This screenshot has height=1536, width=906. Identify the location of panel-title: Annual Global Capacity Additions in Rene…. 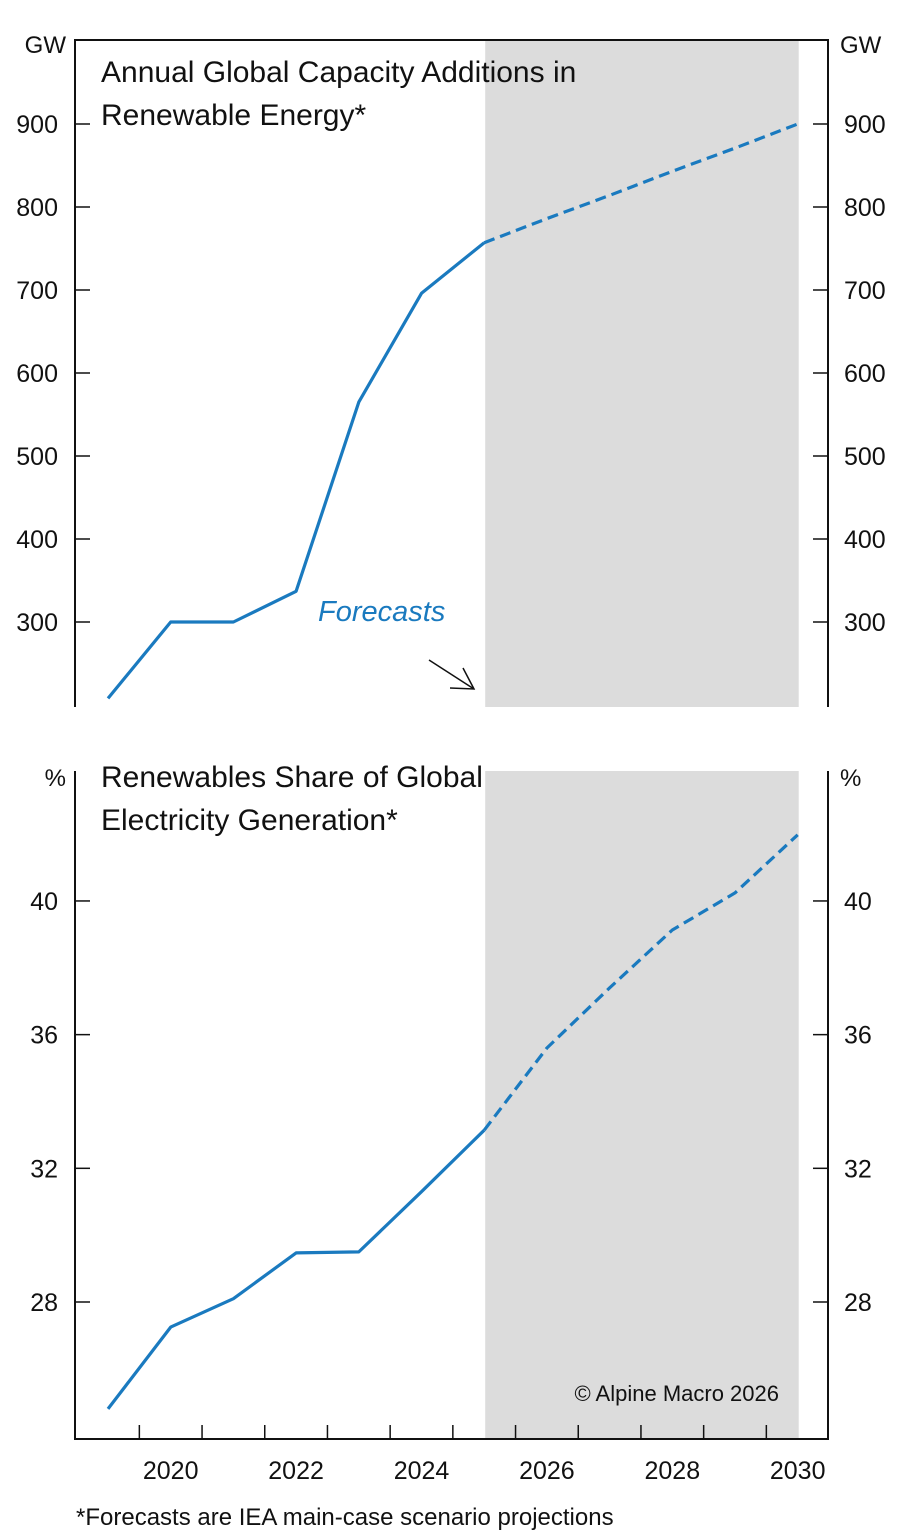
(343, 94).